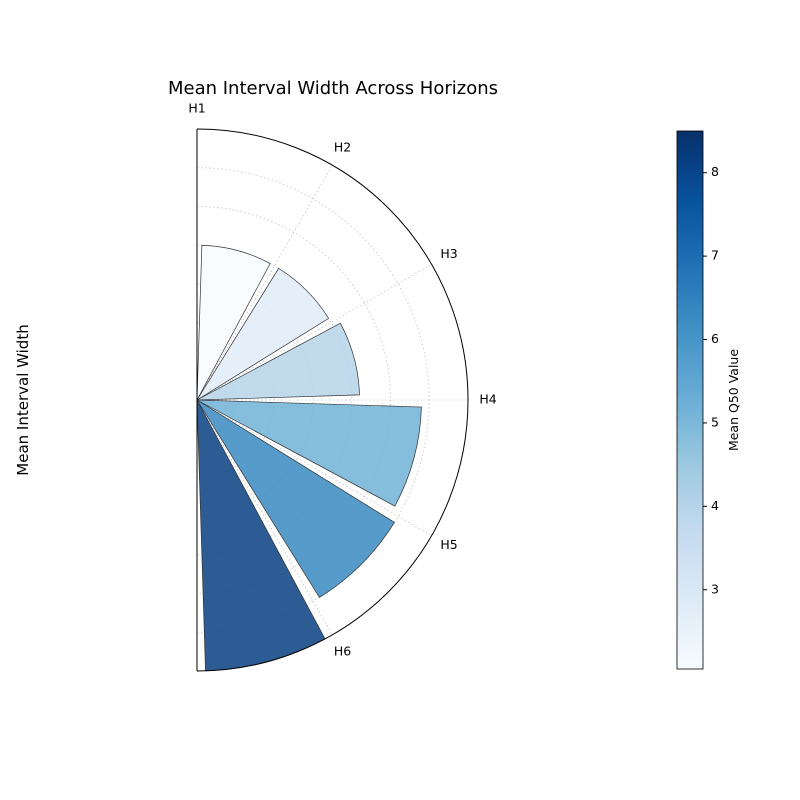  I want to click on y-axis-label: Mean Interval Width, so click(23, 399).